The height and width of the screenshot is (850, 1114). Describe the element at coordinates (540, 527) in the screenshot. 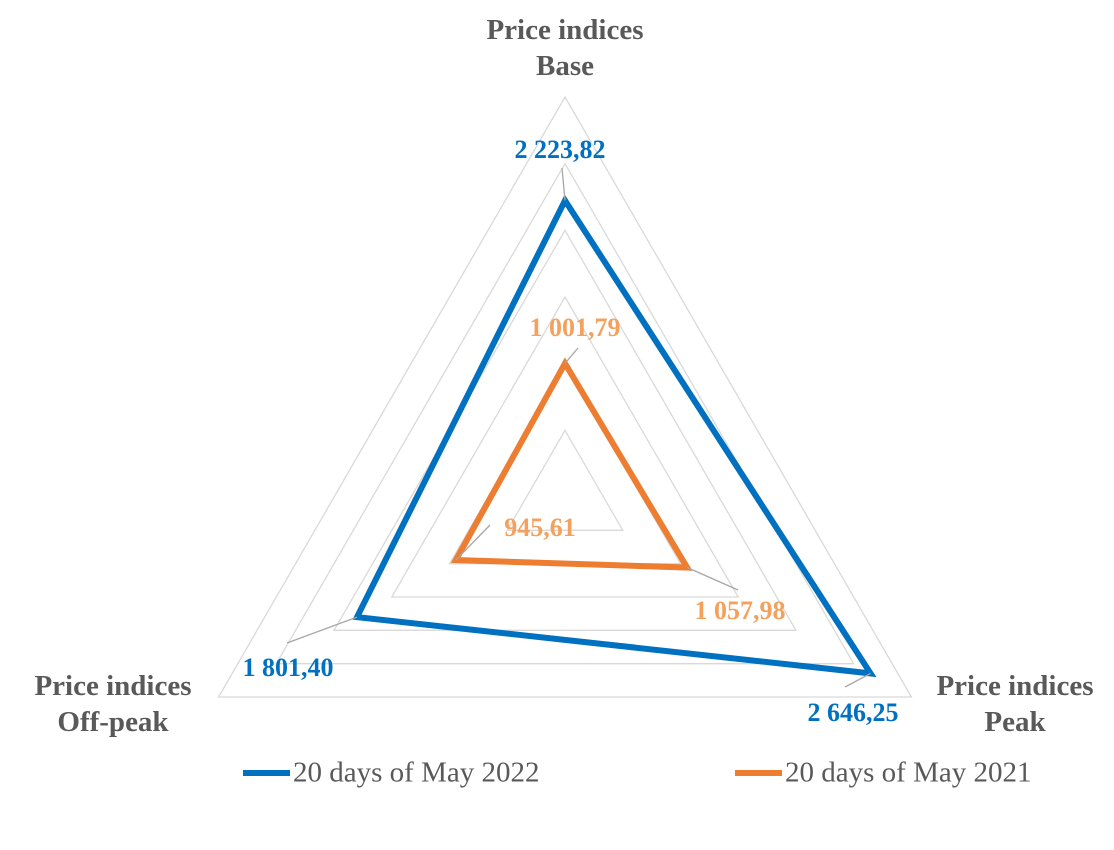

I see `data-label: 945,61` at that location.